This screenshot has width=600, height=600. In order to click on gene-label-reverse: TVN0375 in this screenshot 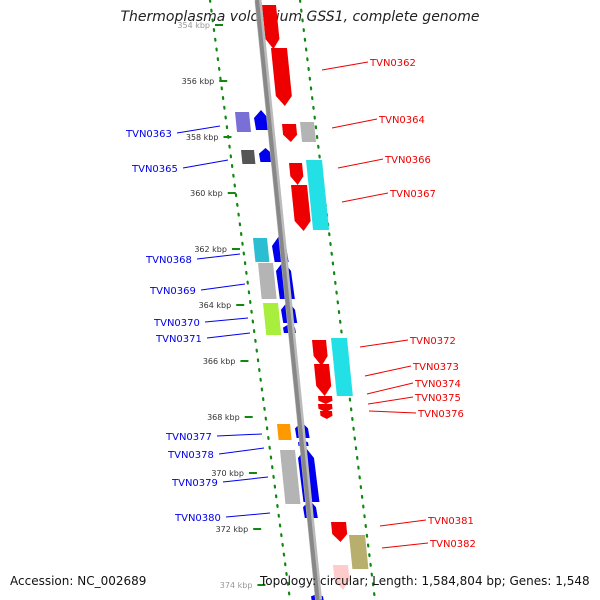, I will do `click(437, 398)`.